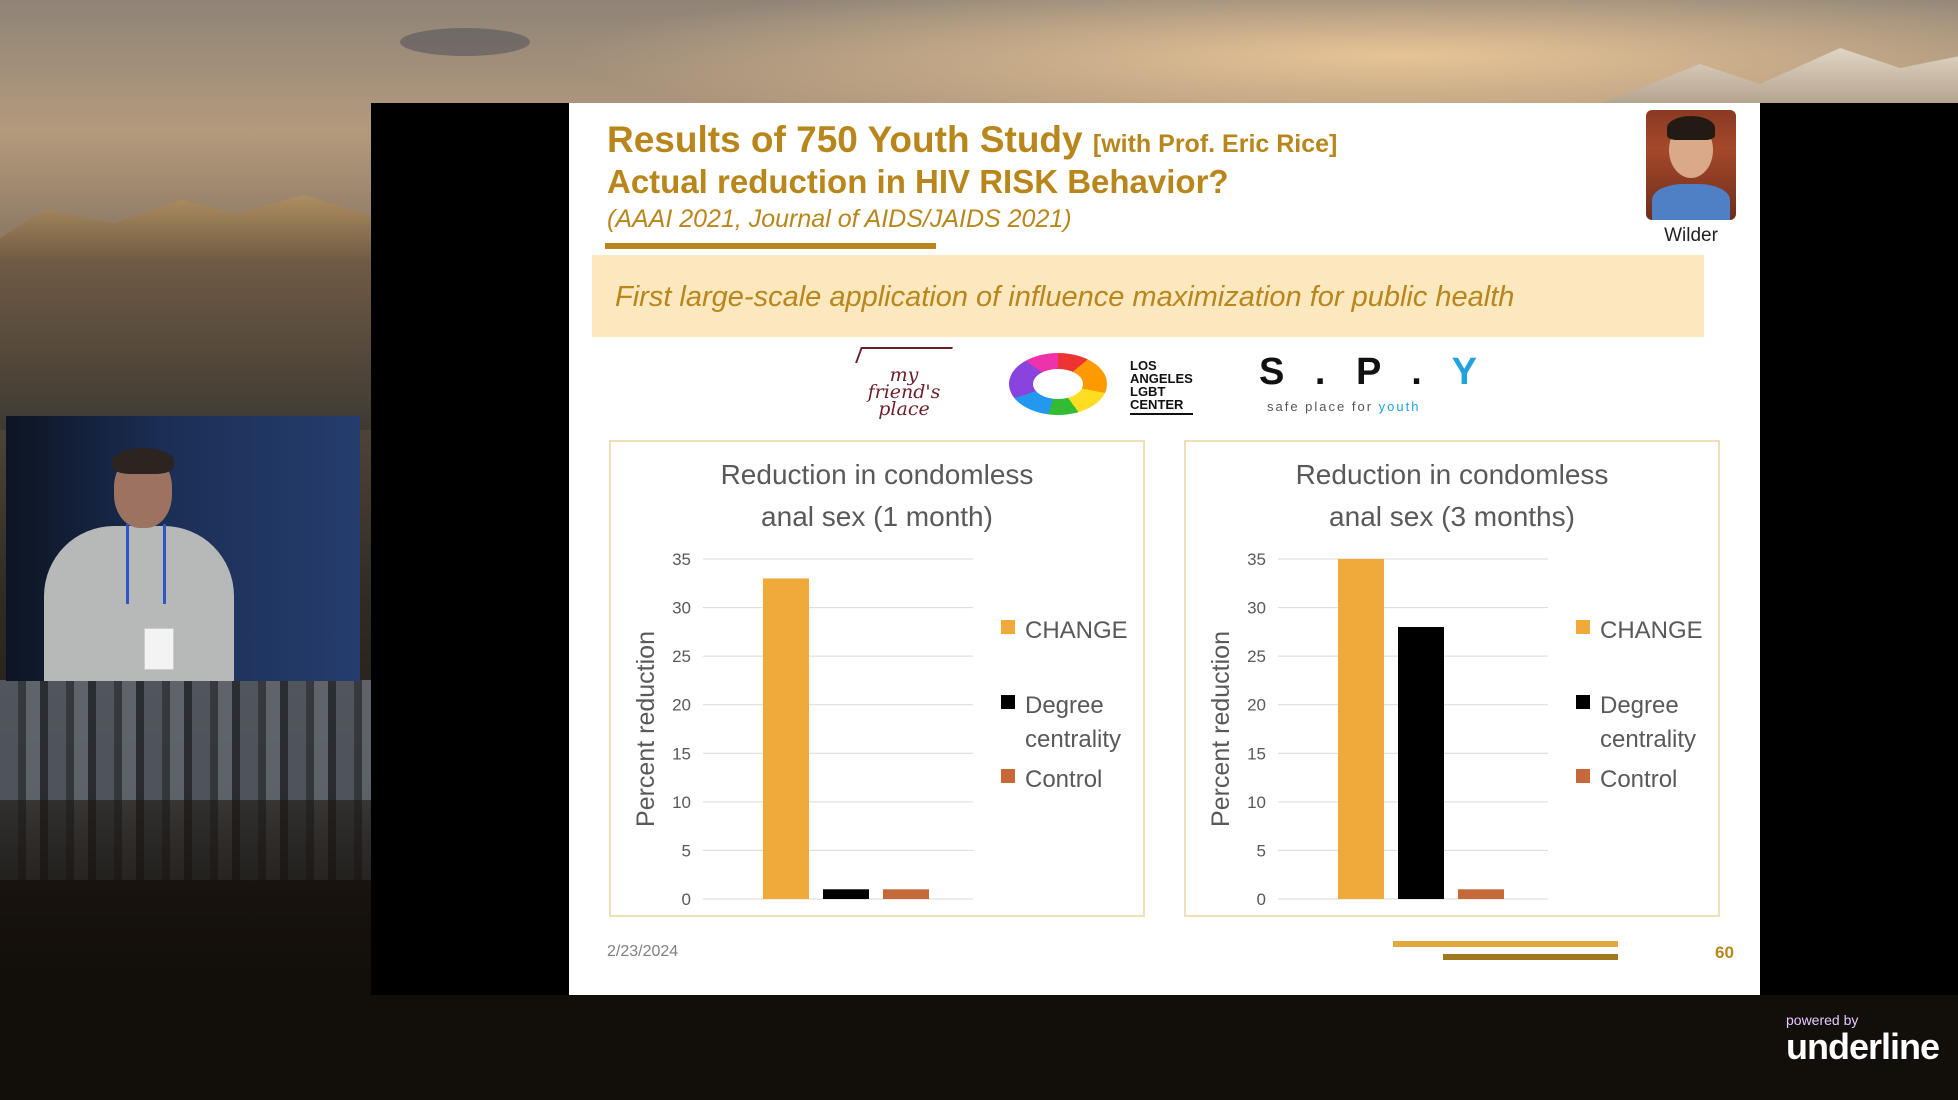 This screenshot has width=1958, height=1100. Describe the element at coordinates (1355, 372) in the screenshot. I see `spy-letters: S . P .` at that location.